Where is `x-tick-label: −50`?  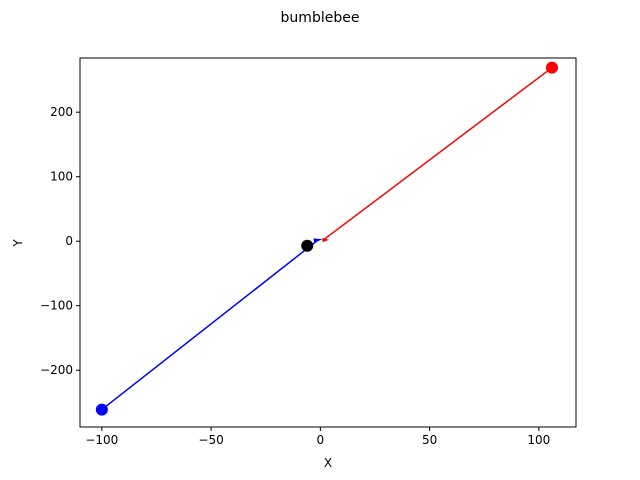 x-tick-label: −50 is located at coordinates (210, 440).